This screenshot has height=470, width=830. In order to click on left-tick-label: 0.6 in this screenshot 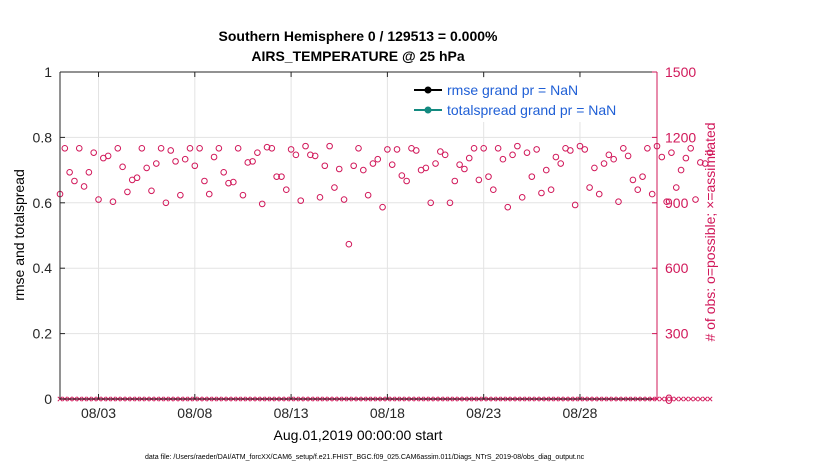, I will do `click(43, 203)`.